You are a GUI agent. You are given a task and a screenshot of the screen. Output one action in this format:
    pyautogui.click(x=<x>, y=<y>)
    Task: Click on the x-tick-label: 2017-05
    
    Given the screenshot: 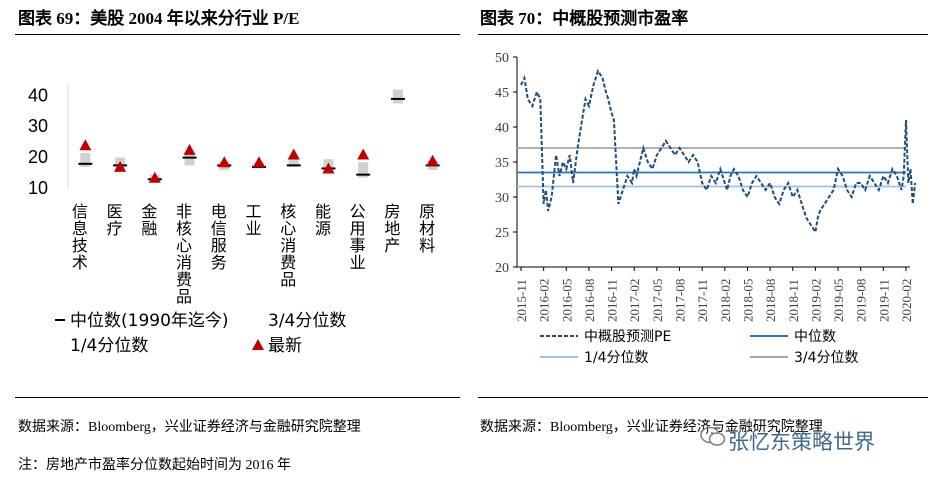 What is the action you would take?
    pyautogui.click(x=657, y=300)
    